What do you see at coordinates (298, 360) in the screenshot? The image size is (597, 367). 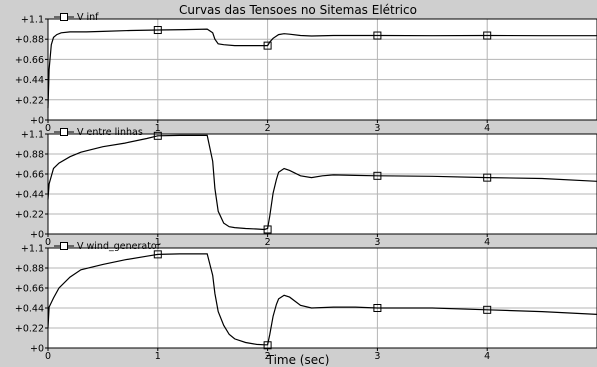 I see `x-axis-label: Time (sec)` at bounding box center [298, 360].